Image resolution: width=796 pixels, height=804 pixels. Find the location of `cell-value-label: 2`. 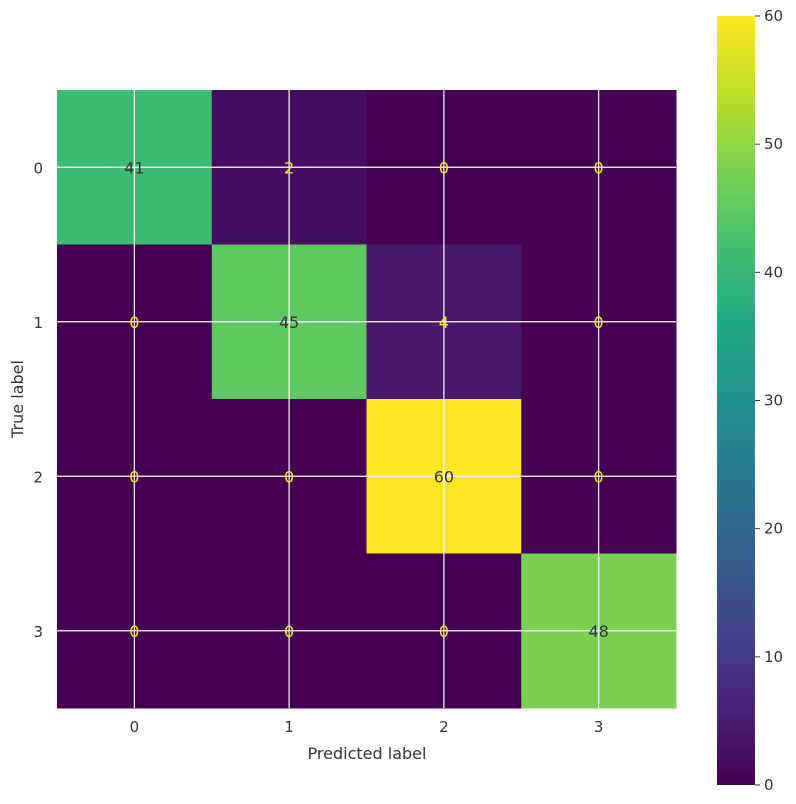

cell-value-label: 2 is located at coordinates (289, 167).